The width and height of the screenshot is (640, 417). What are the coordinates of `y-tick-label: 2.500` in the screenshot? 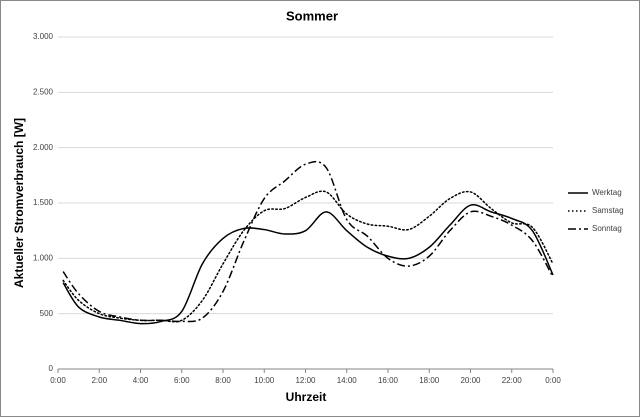 It's located at (43, 91).